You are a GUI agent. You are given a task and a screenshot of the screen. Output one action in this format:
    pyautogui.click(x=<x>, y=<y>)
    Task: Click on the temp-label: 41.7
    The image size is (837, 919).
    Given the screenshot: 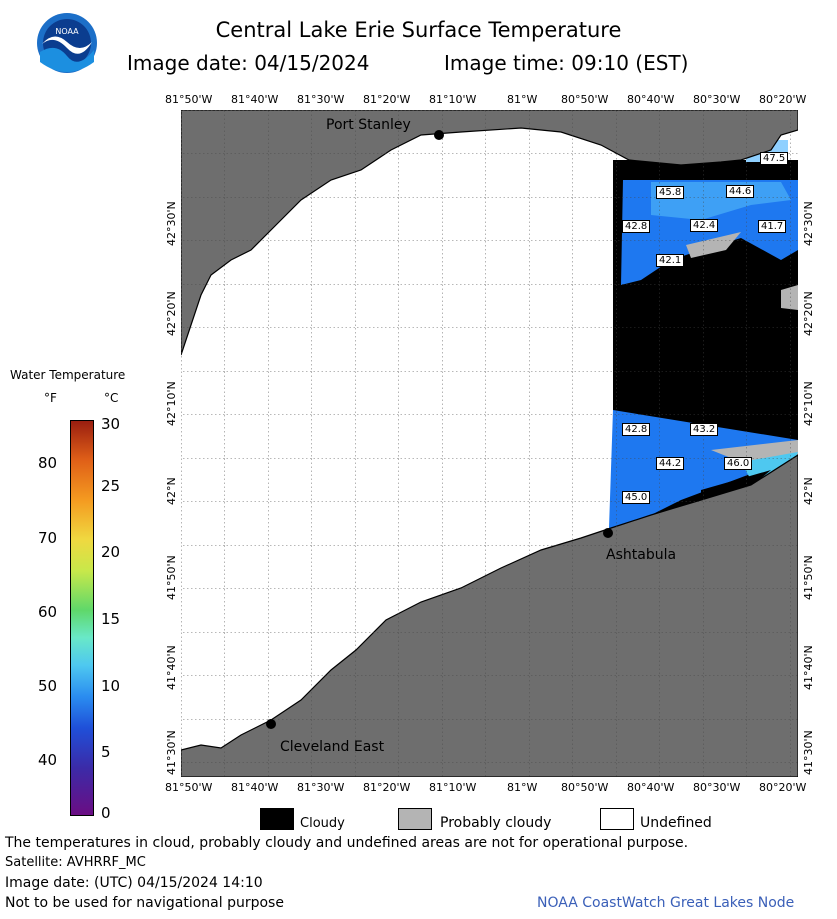 What is the action you would take?
    pyautogui.click(x=772, y=226)
    